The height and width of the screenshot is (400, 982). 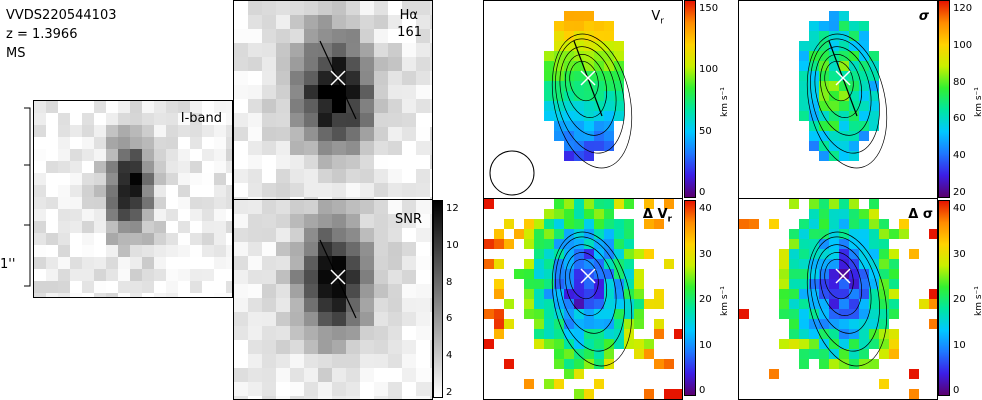 What do you see at coordinates (656, 16) in the screenshot?
I see `vr-label-main: V` at bounding box center [656, 16].